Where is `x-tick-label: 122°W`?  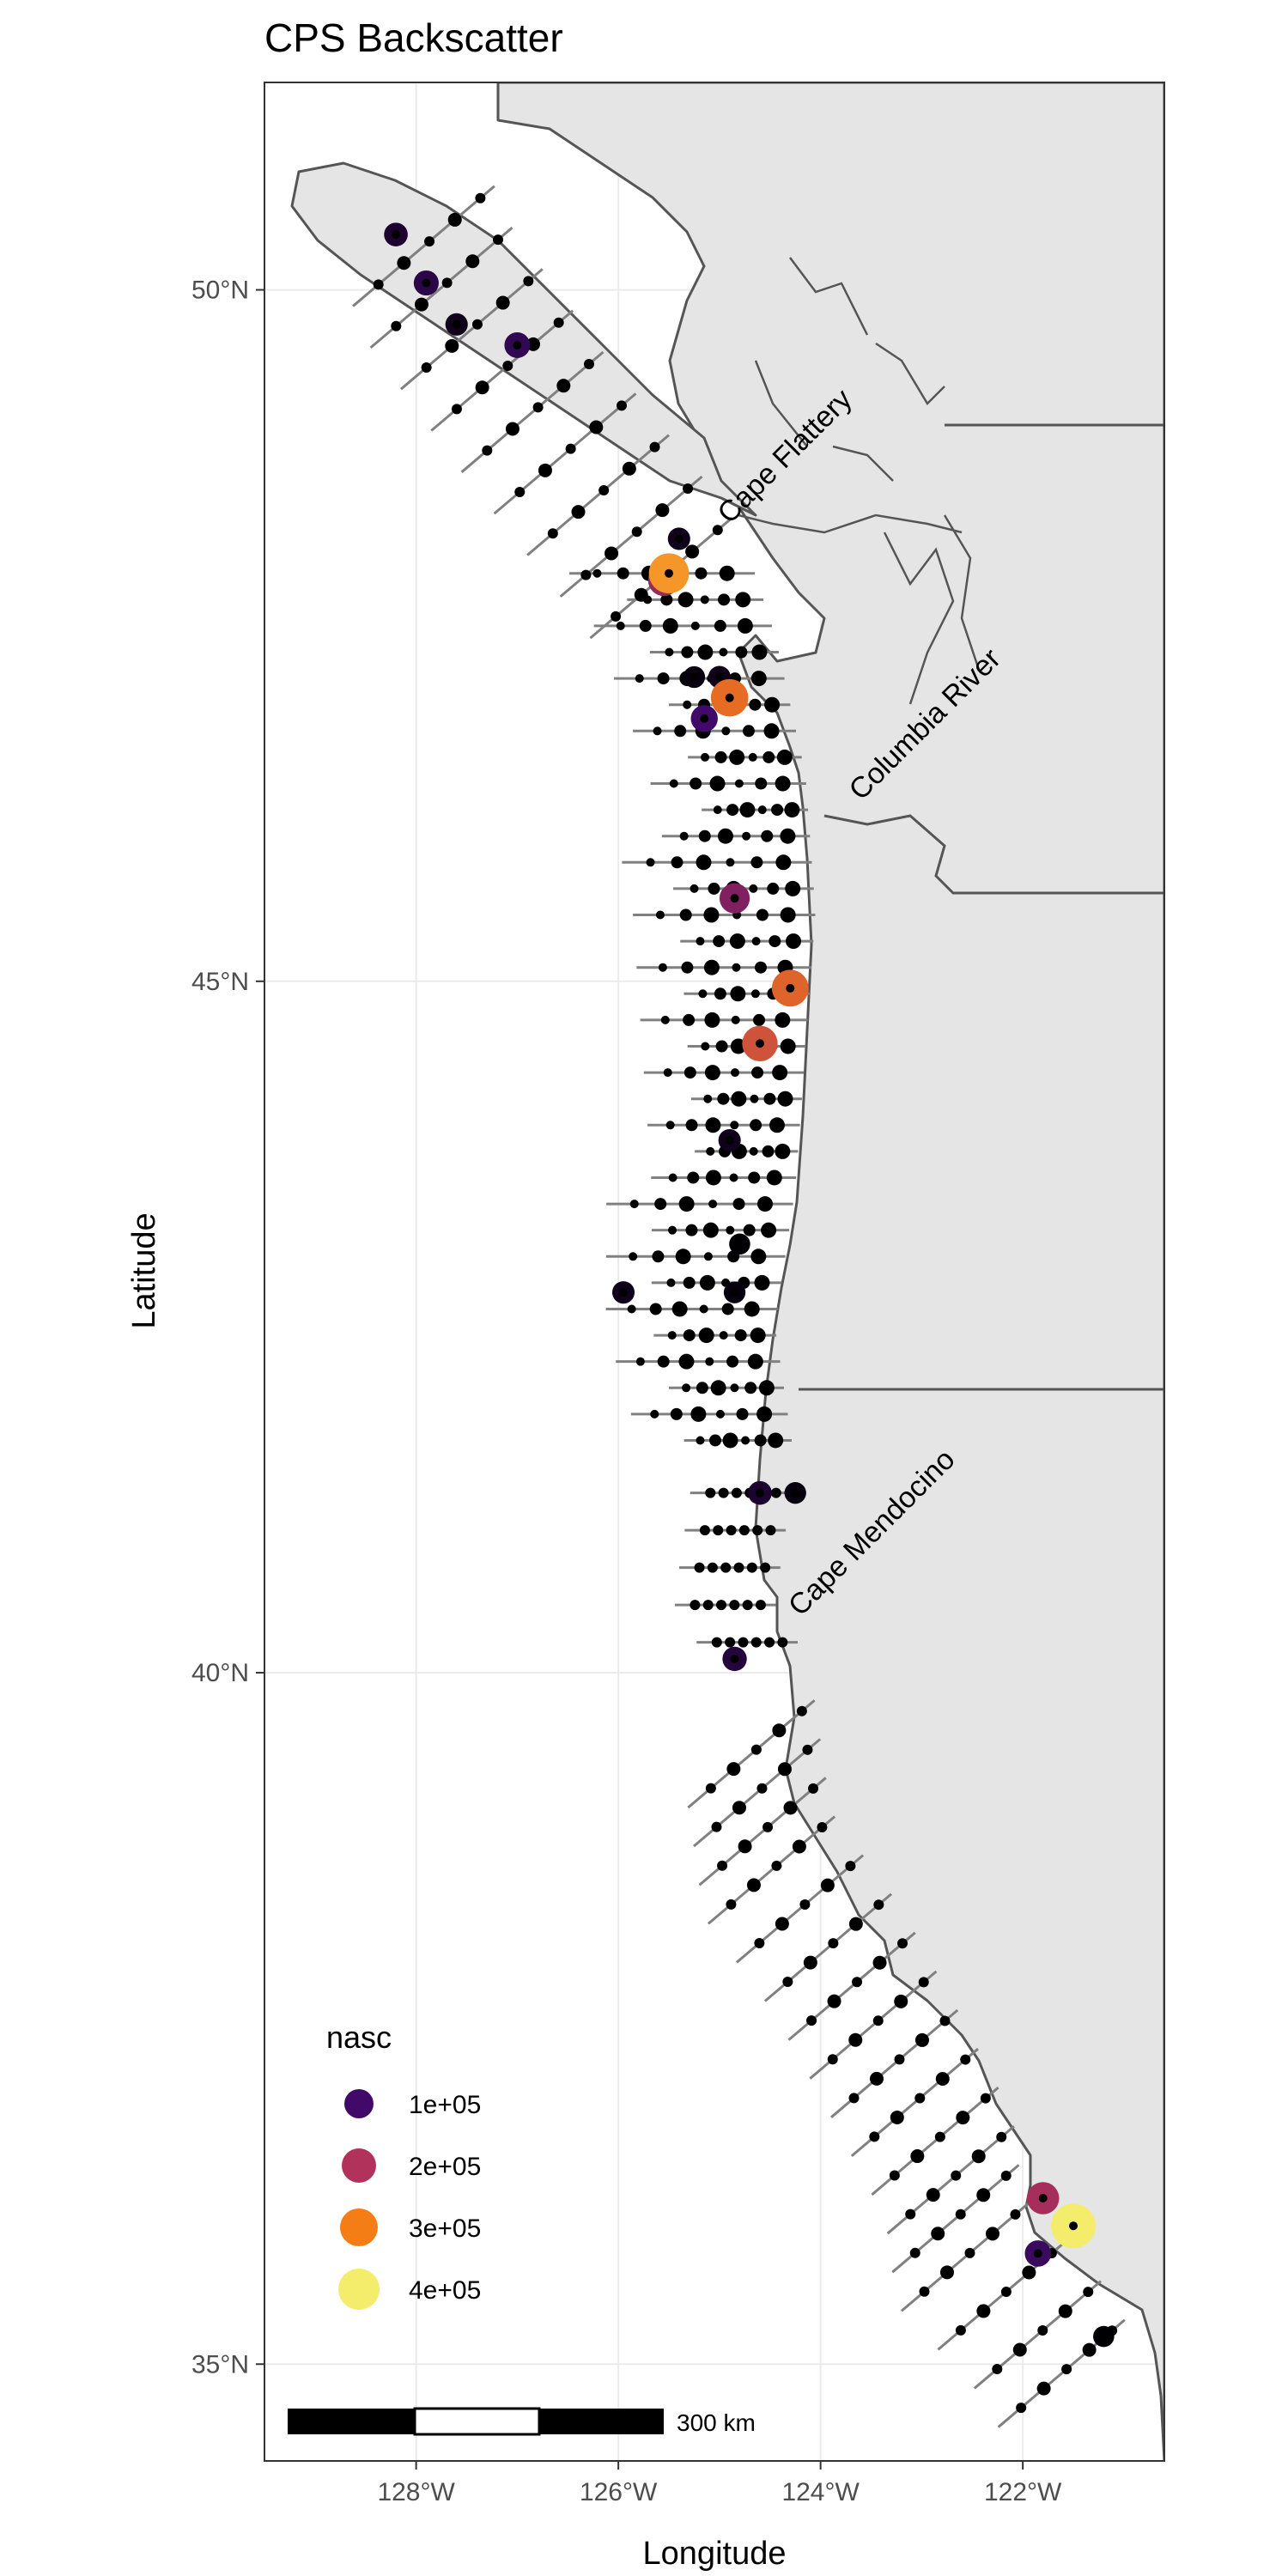
x-tick-label: 122°W is located at coordinates (1023, 2492).